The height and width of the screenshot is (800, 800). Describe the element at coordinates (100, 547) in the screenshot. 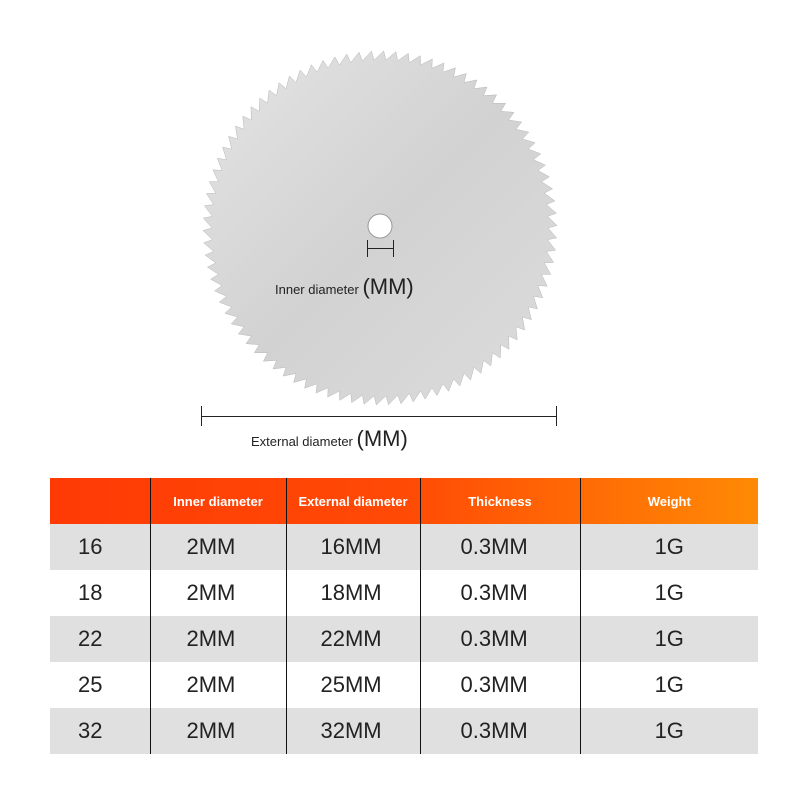

I see `table-cell: 16` at that location.